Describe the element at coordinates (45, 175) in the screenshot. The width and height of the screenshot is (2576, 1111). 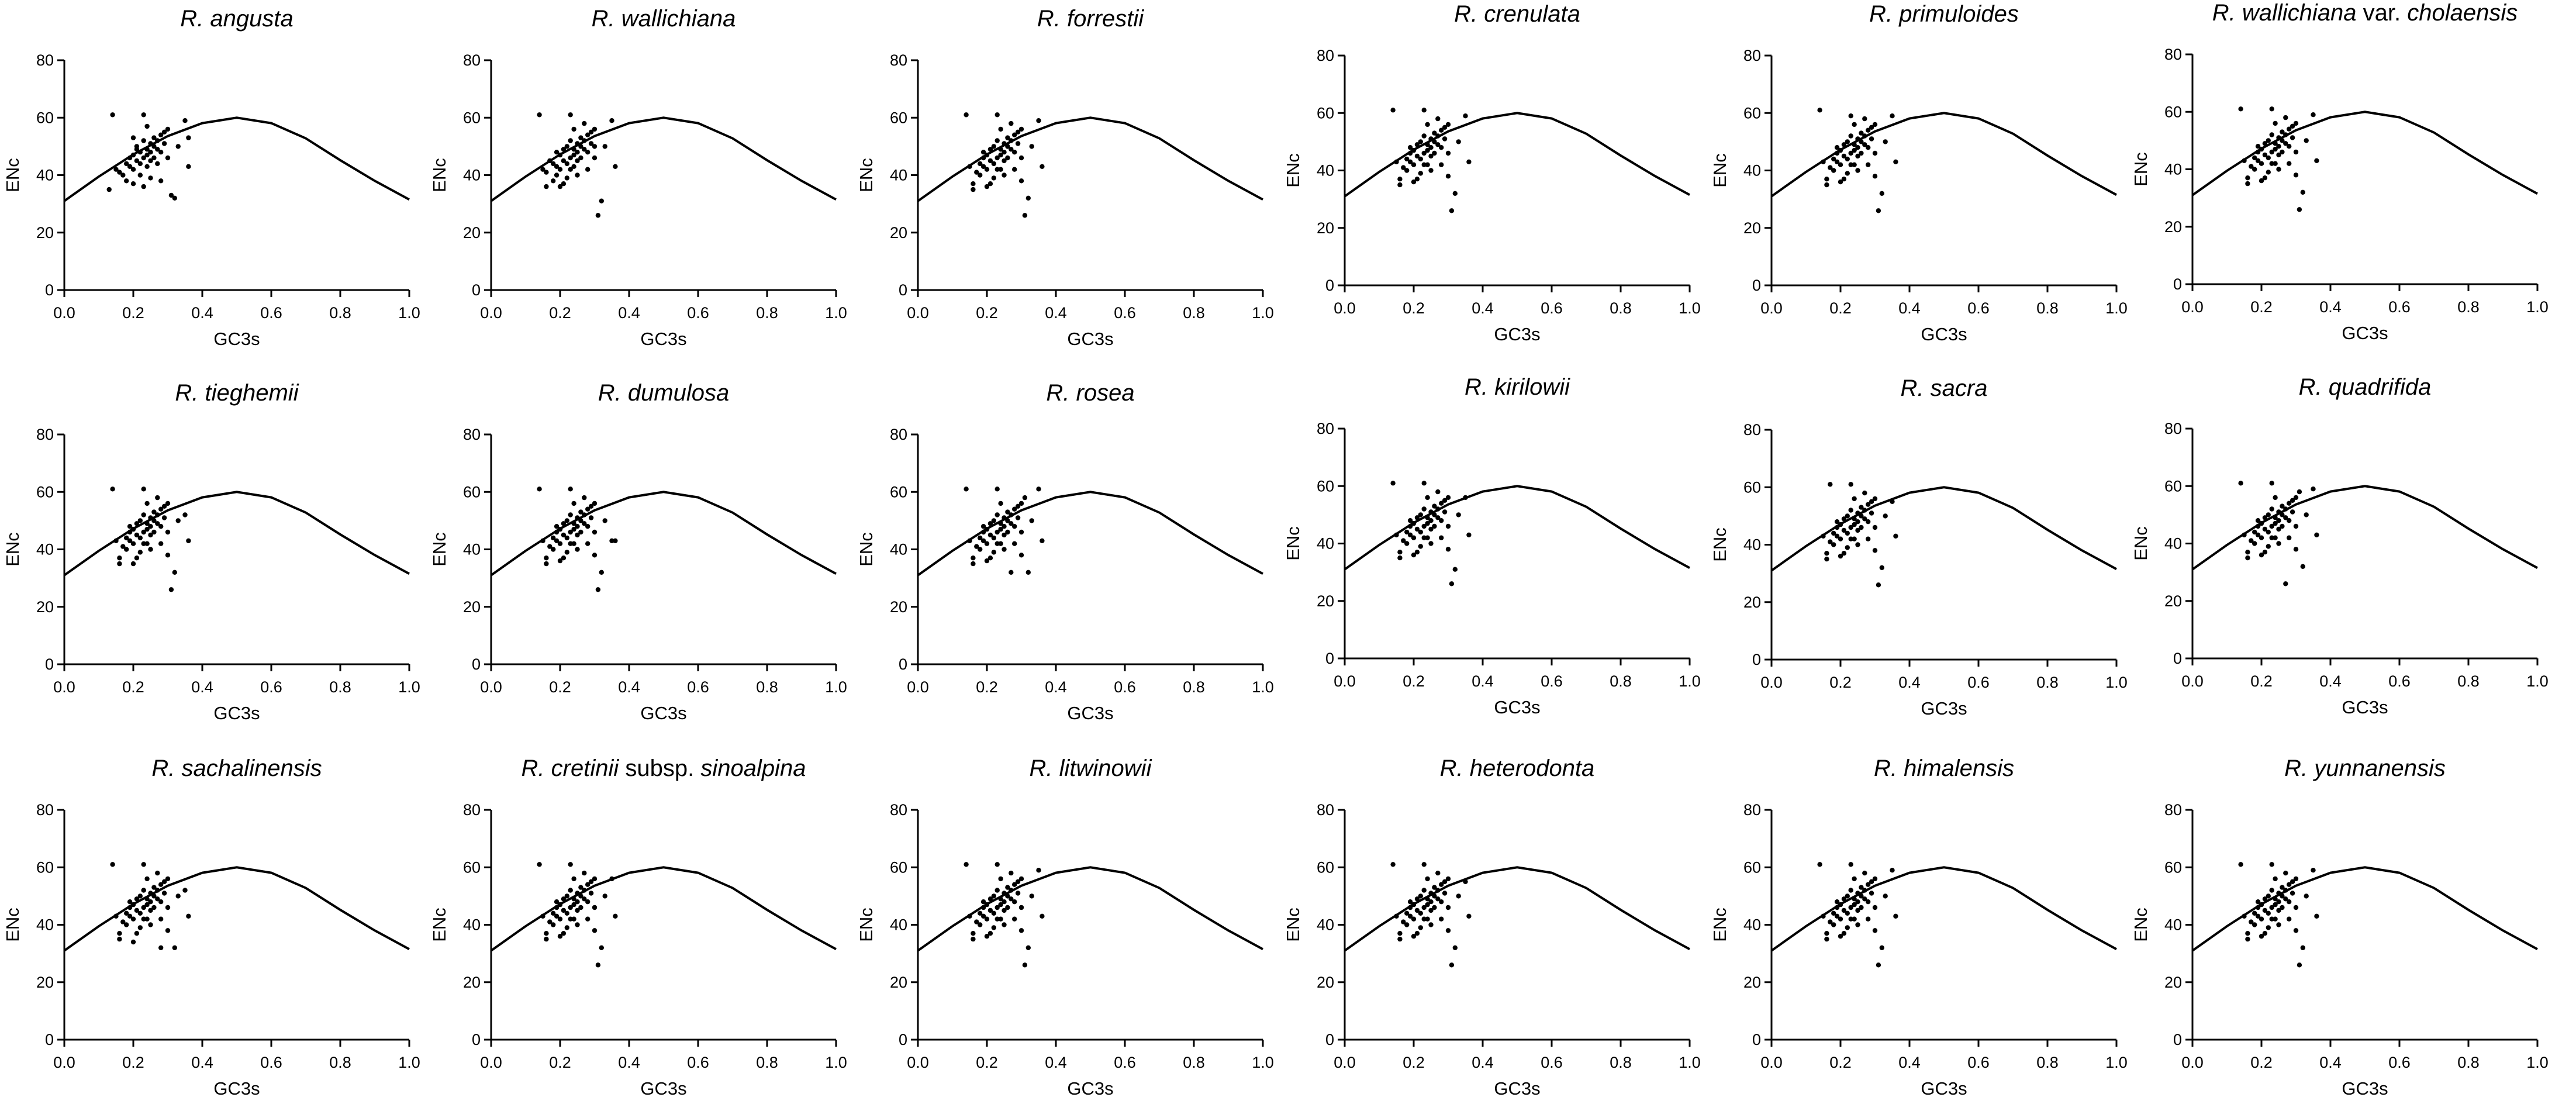
I see `y-tick-label: 40` at that location.